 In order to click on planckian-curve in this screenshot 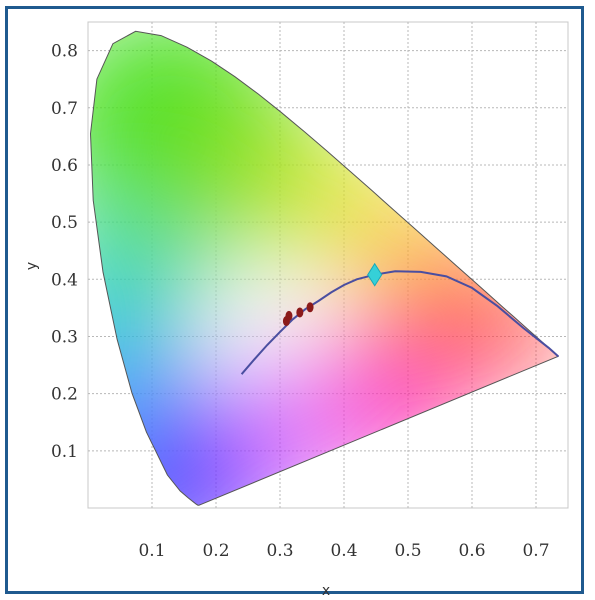, I will do `click(400, 322)`.